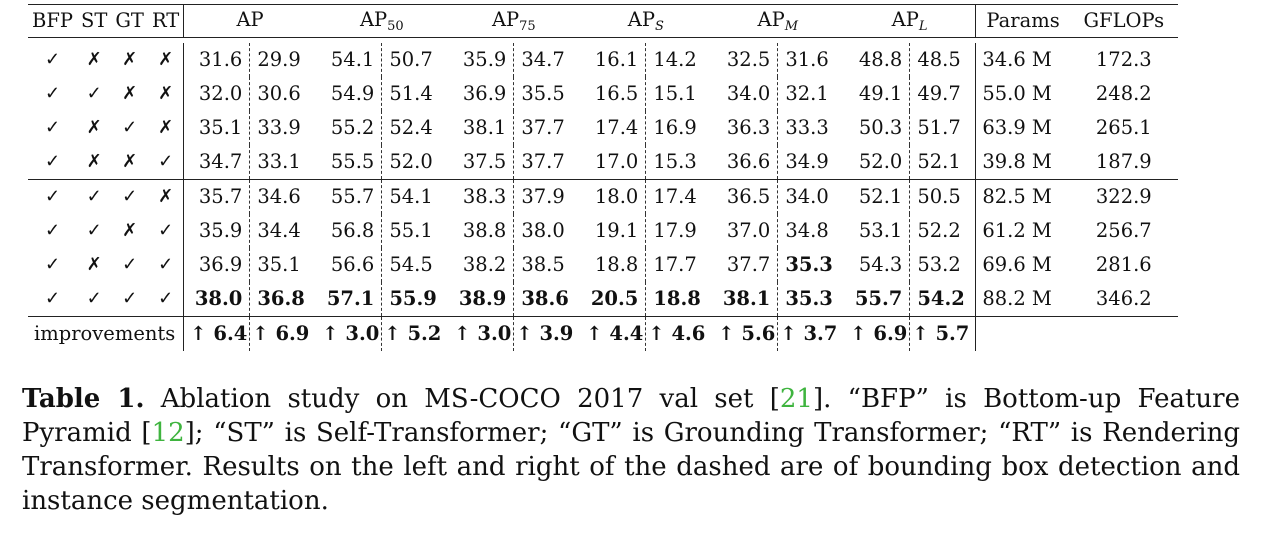  Describe the element at coordinates (1017, 128) in the screenshot. I see `params-cell: 63.9 M` at that location.